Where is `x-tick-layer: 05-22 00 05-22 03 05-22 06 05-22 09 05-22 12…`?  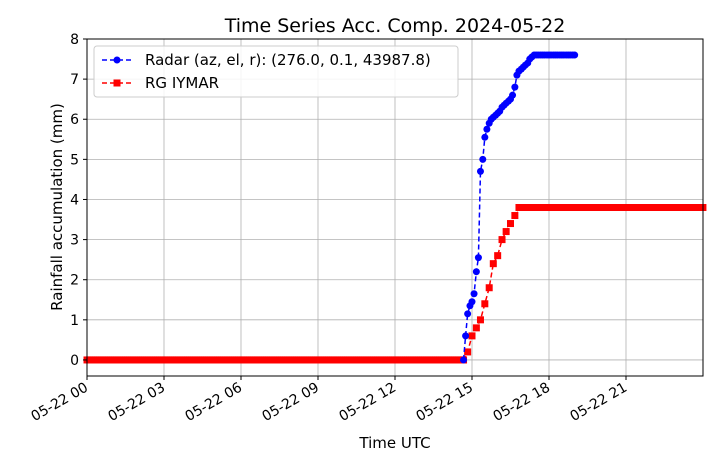
x-tick-layer: 05-22 00 05-22 03 05-22 06 05-22 09 05-22 12… is located at coordinates (329, 400).